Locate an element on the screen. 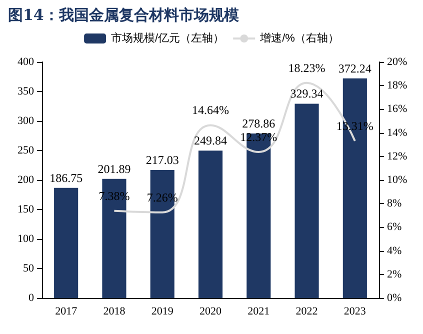  data-label: 249.84 is located at coordinates (210, 141).